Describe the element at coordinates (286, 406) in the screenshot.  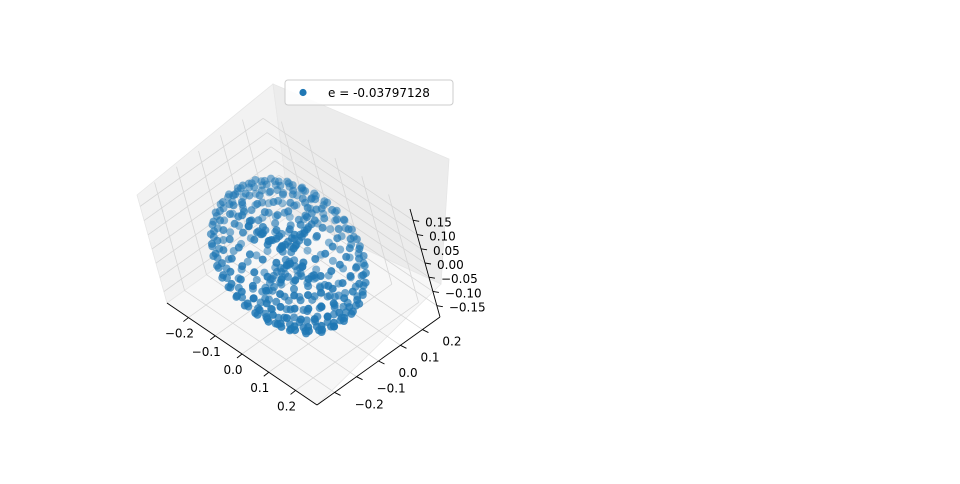
I see `x-tick-label: 0.2` at that location.